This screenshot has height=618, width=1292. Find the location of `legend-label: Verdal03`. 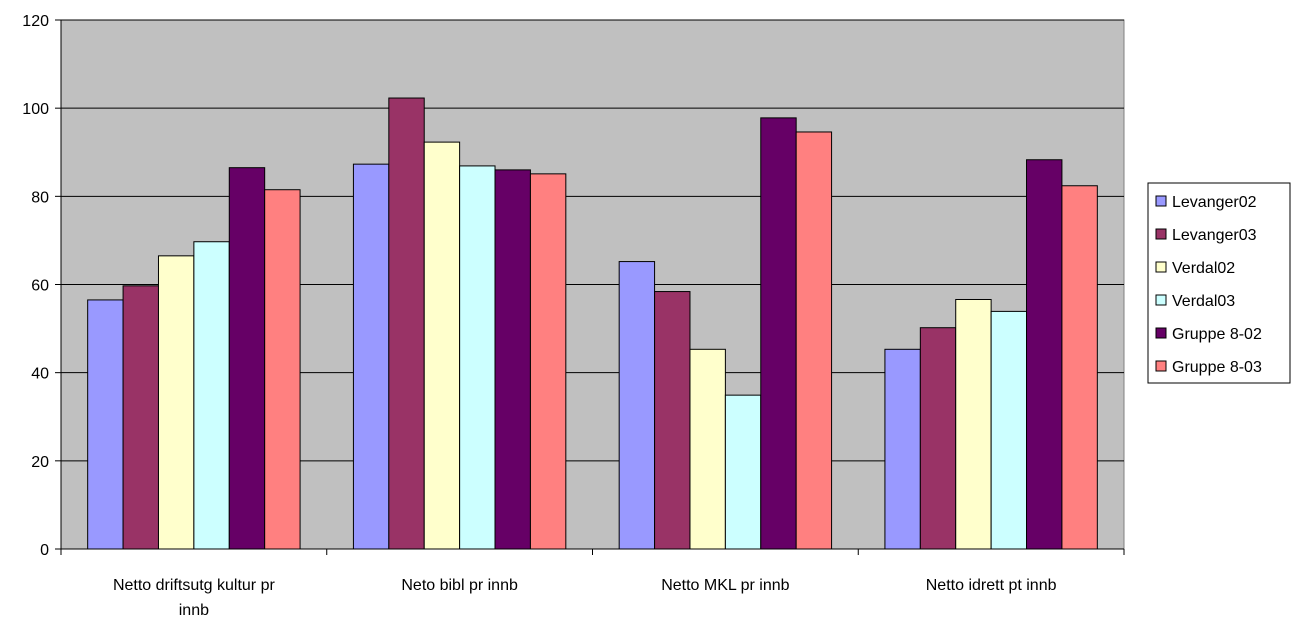

legend-label: Verdal03 is located at coordinates (1203, 301).